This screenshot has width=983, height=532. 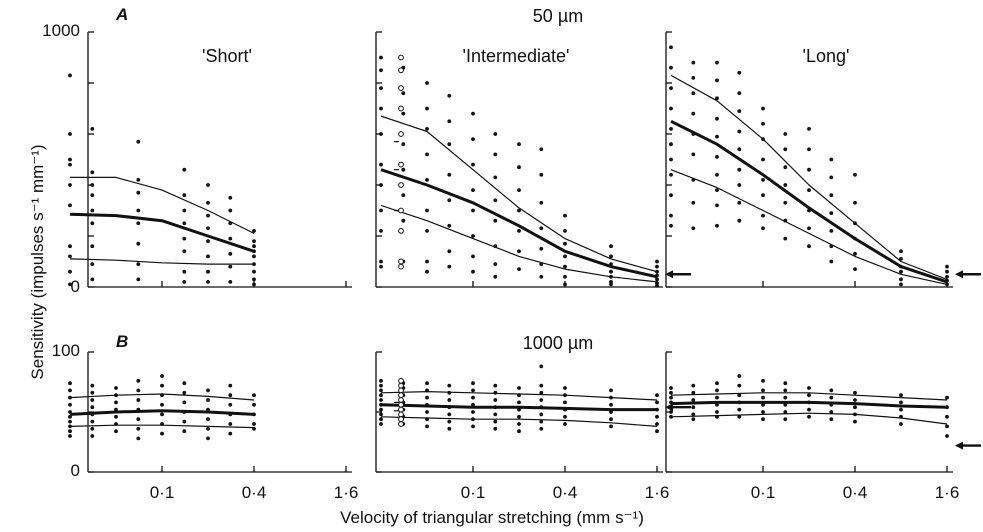 I want to click on x-tick-label: 0·1, so click(x=473, y=492).